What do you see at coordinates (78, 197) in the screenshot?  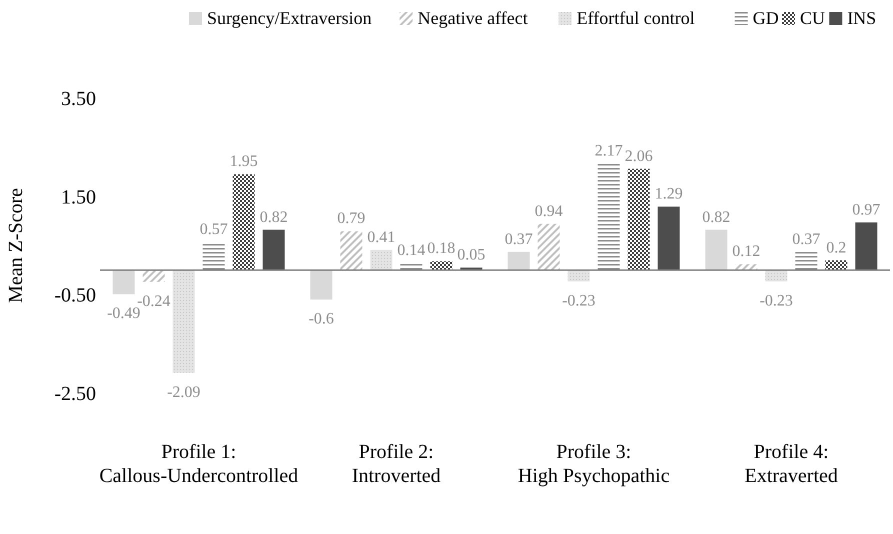 I see `y-tick-label: 1.50` at bounding box center [78, 197].